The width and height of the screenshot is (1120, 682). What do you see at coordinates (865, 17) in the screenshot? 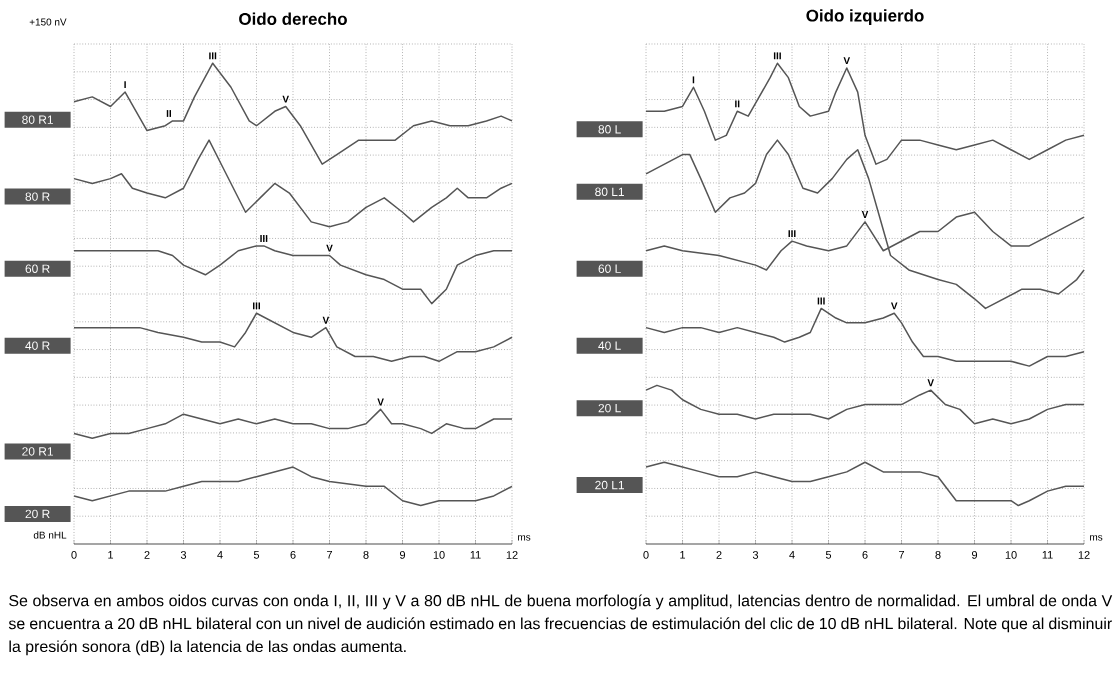
I see `chart-title: Oido izquierdo` at bounding box center [865, 17].